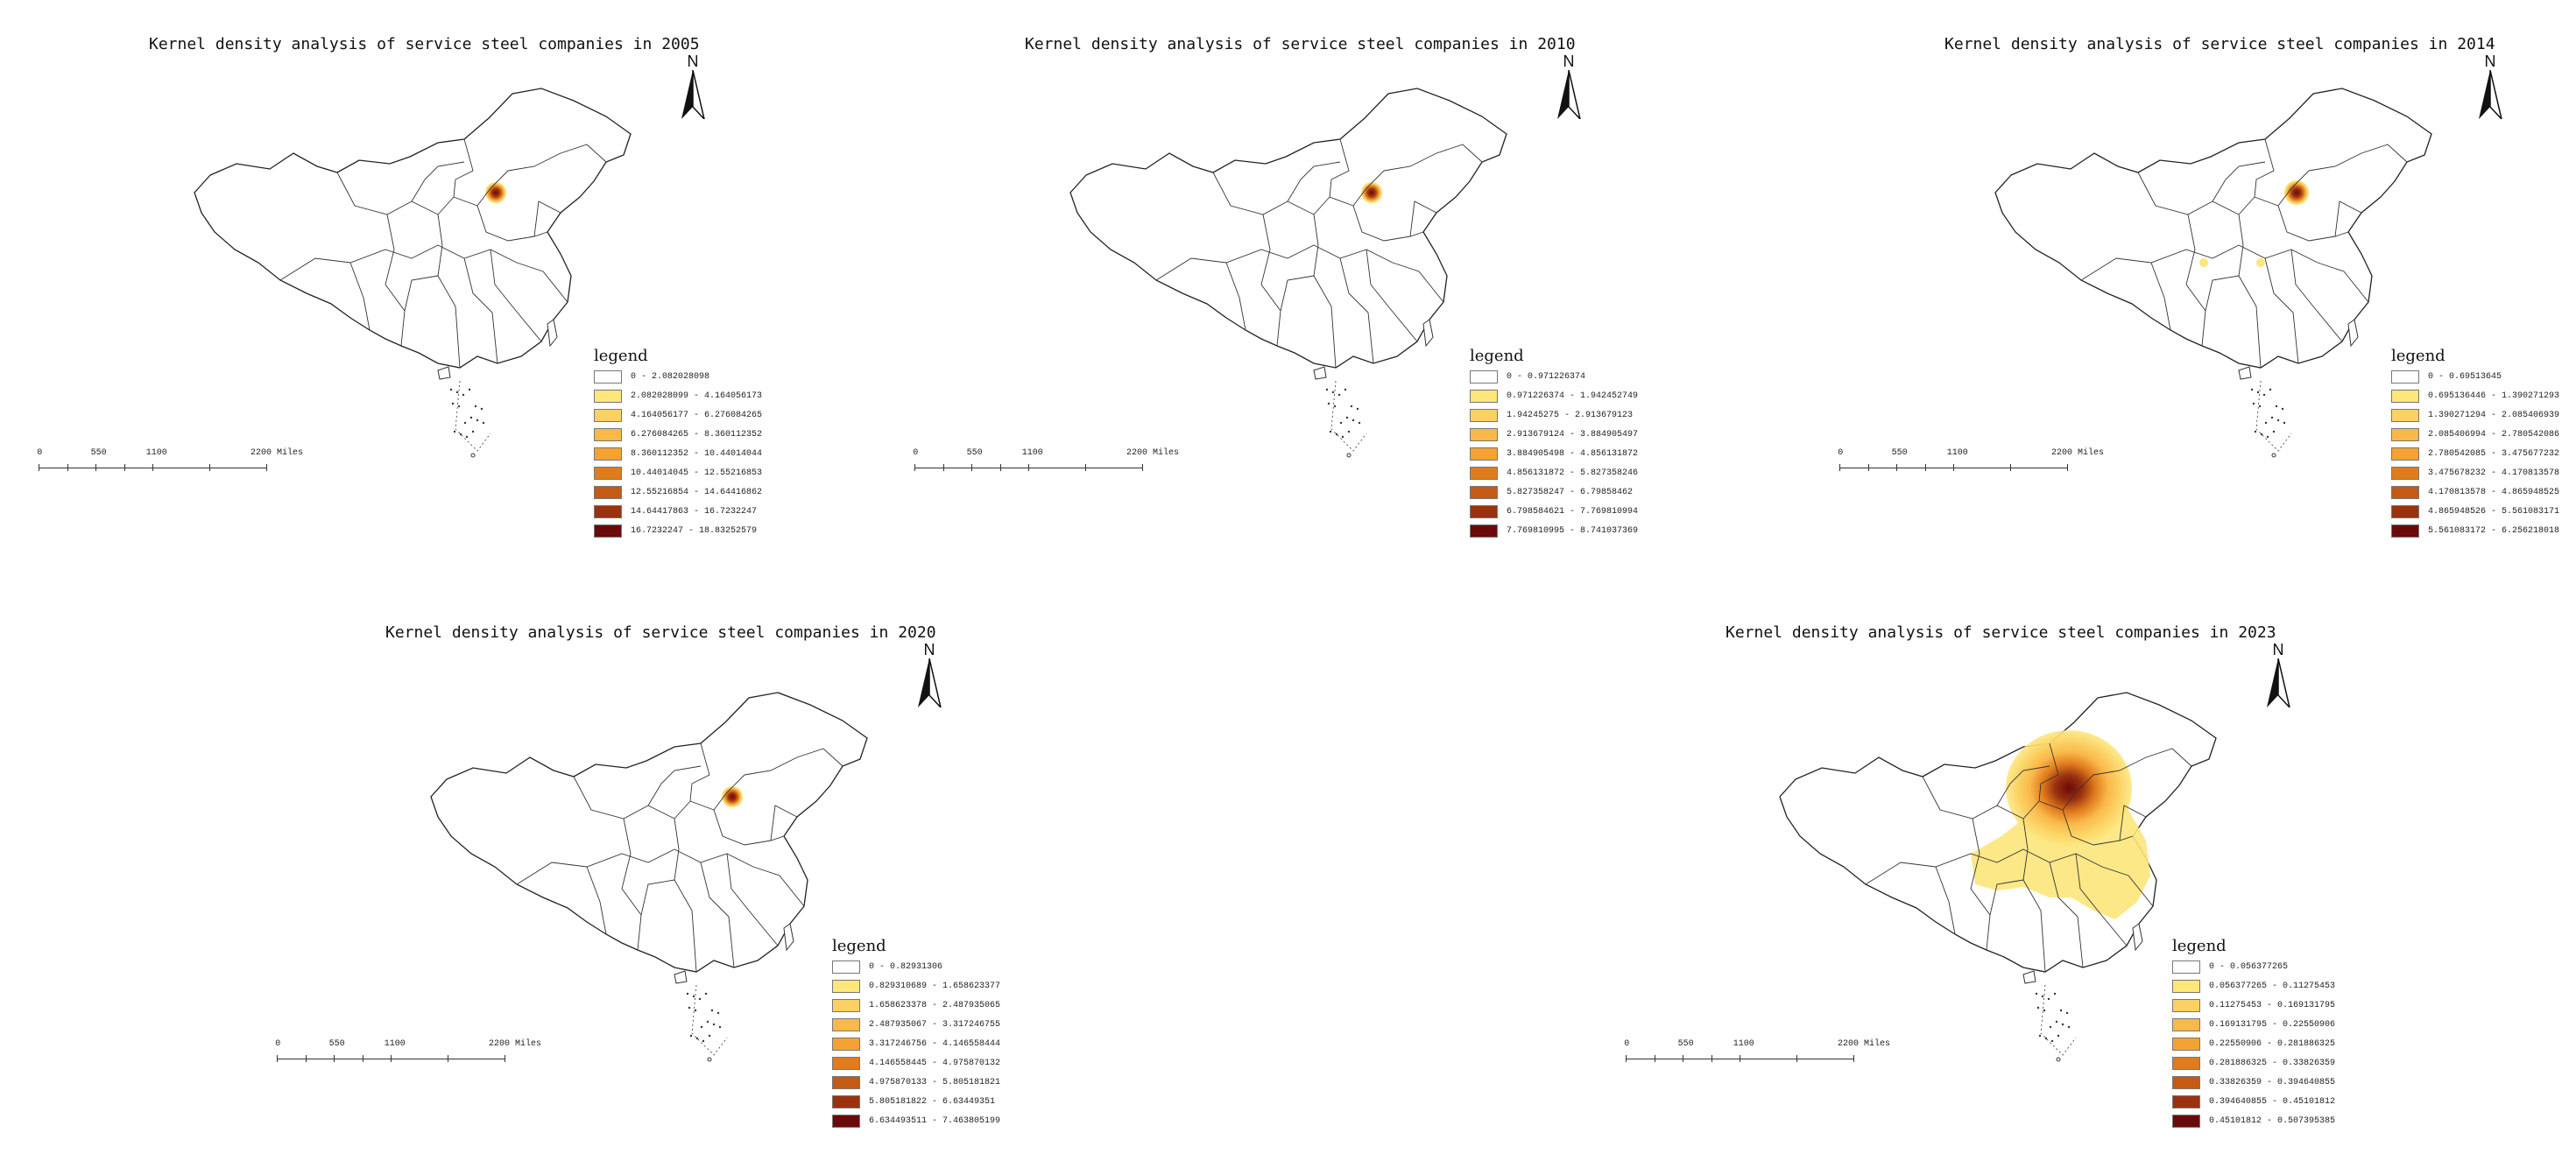 This screenshot has width=2576, height=1161. I want to click on density-hotspot, so click(1371, 193).